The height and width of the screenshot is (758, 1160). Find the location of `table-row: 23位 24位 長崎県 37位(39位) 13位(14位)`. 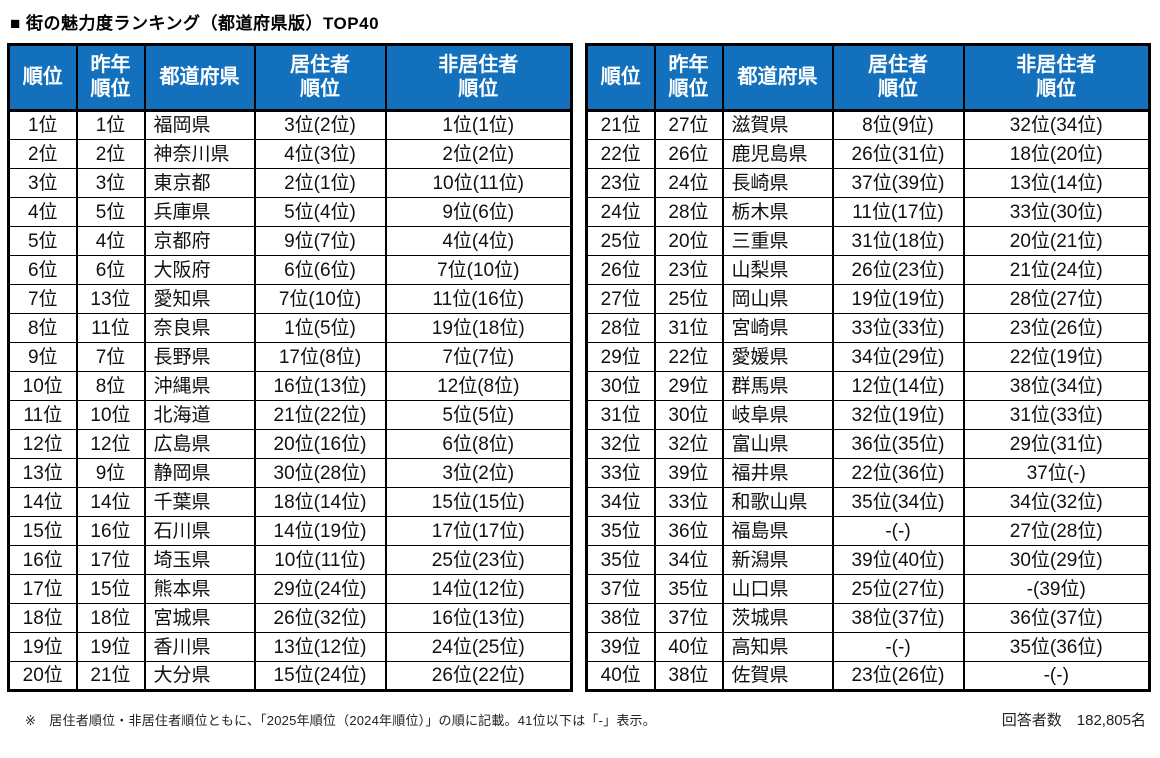

table-row: 23位 24位 長崎県 37位(39位) 13位(14位) is located at coordinates (868, 183).